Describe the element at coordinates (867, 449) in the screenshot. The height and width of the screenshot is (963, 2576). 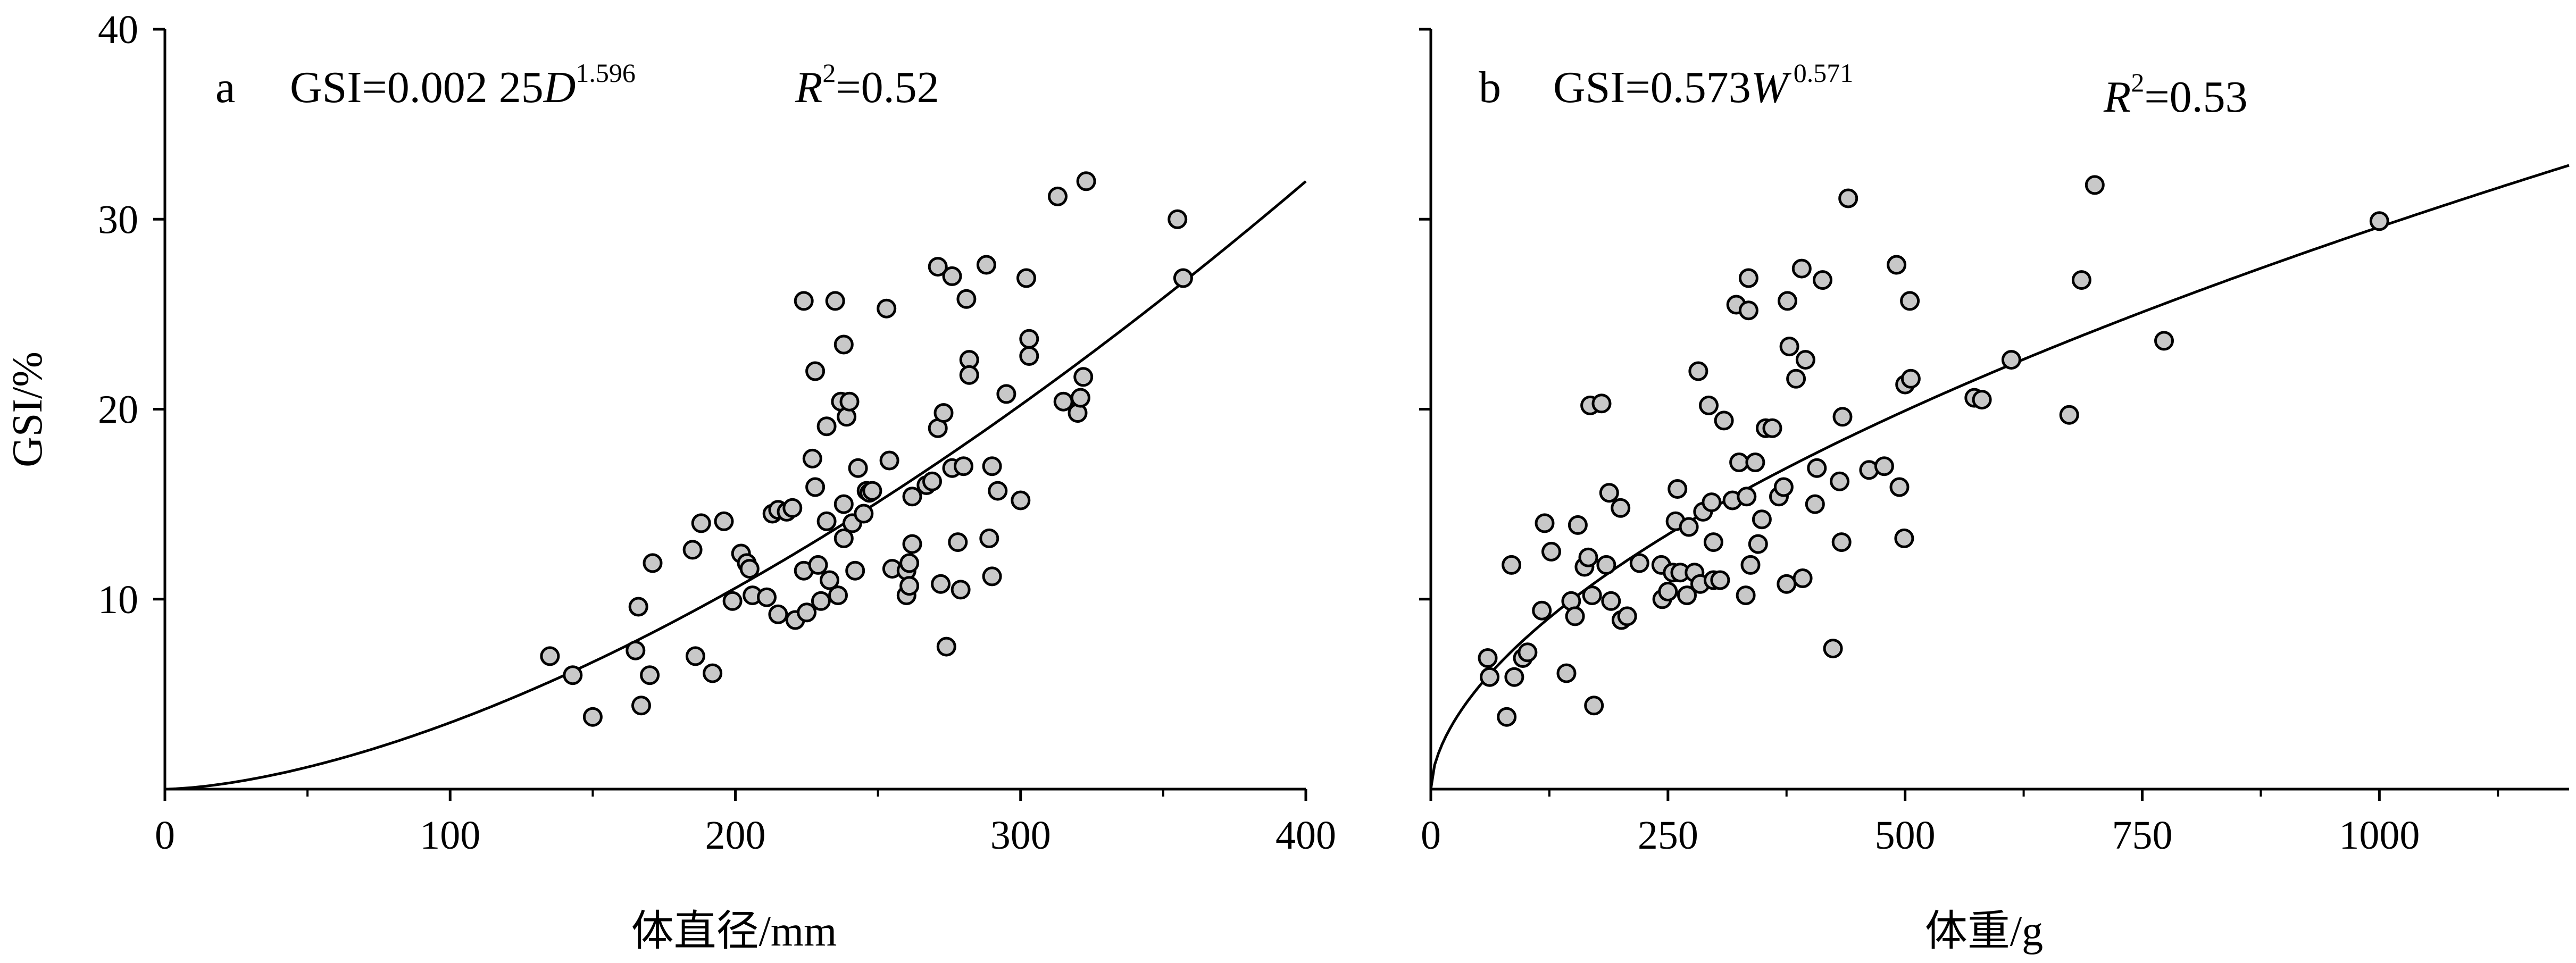
I see `panel-a-points` at that location.